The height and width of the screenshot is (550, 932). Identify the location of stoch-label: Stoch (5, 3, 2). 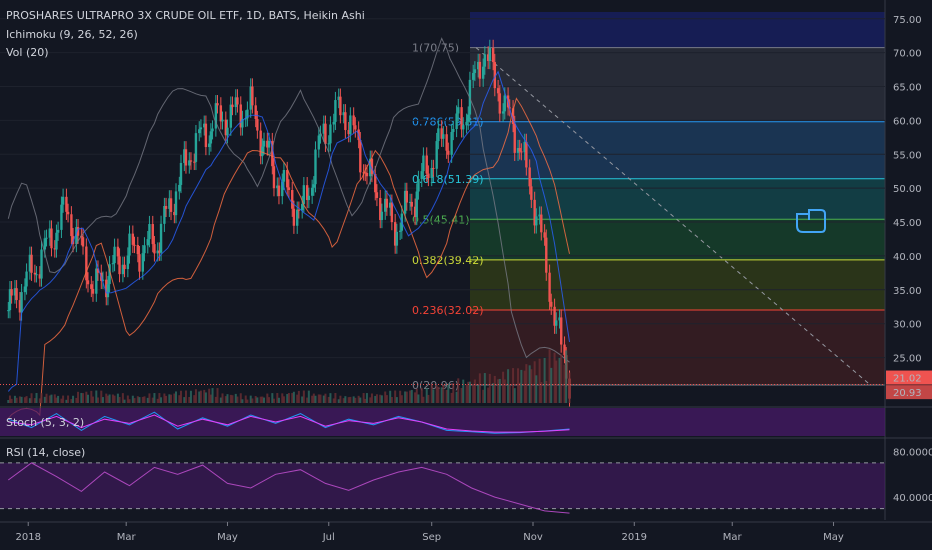
(45, 422).